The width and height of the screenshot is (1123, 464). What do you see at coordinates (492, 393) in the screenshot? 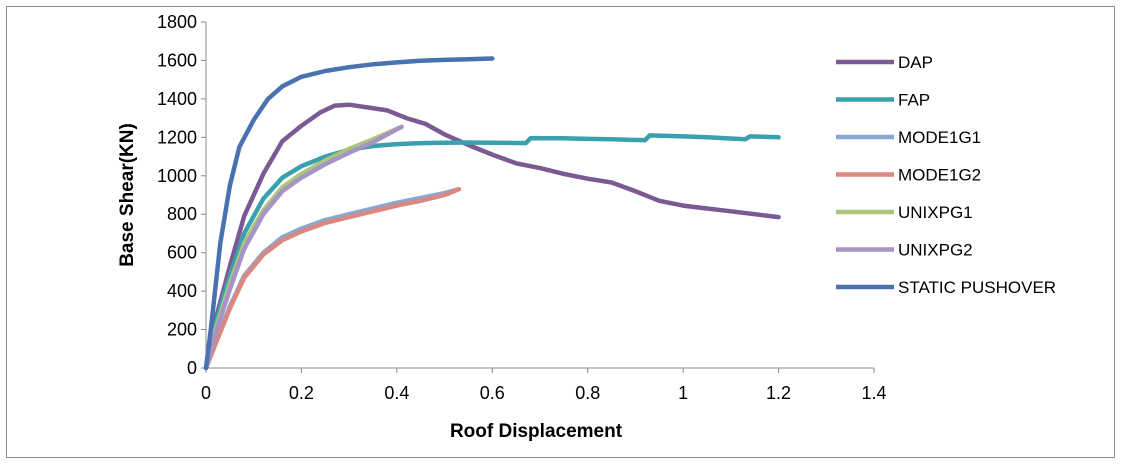
I see `x-tick-label: 0.6` at bounding box center [492, 393].